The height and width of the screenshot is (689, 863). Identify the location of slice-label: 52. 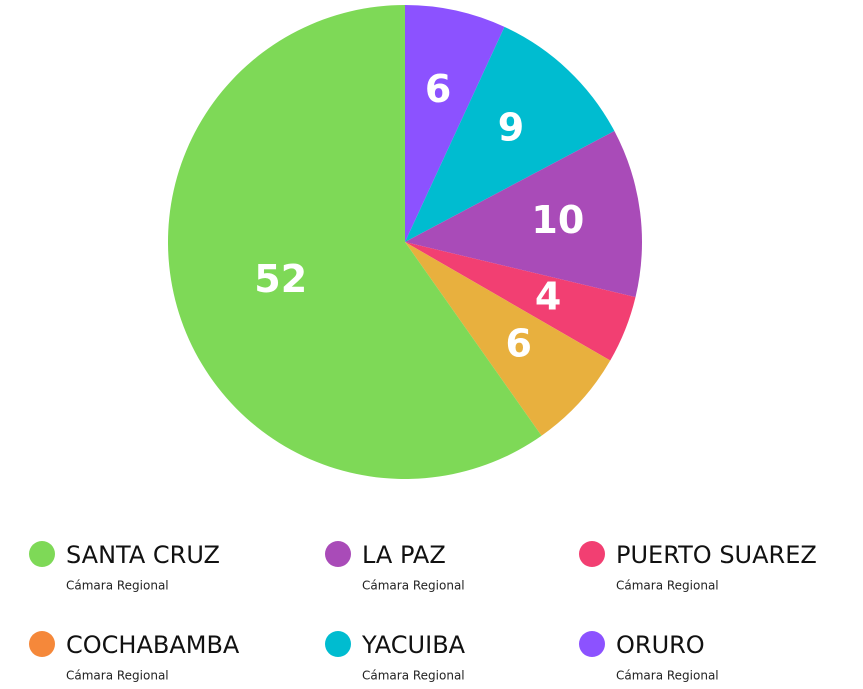
(280, 279).